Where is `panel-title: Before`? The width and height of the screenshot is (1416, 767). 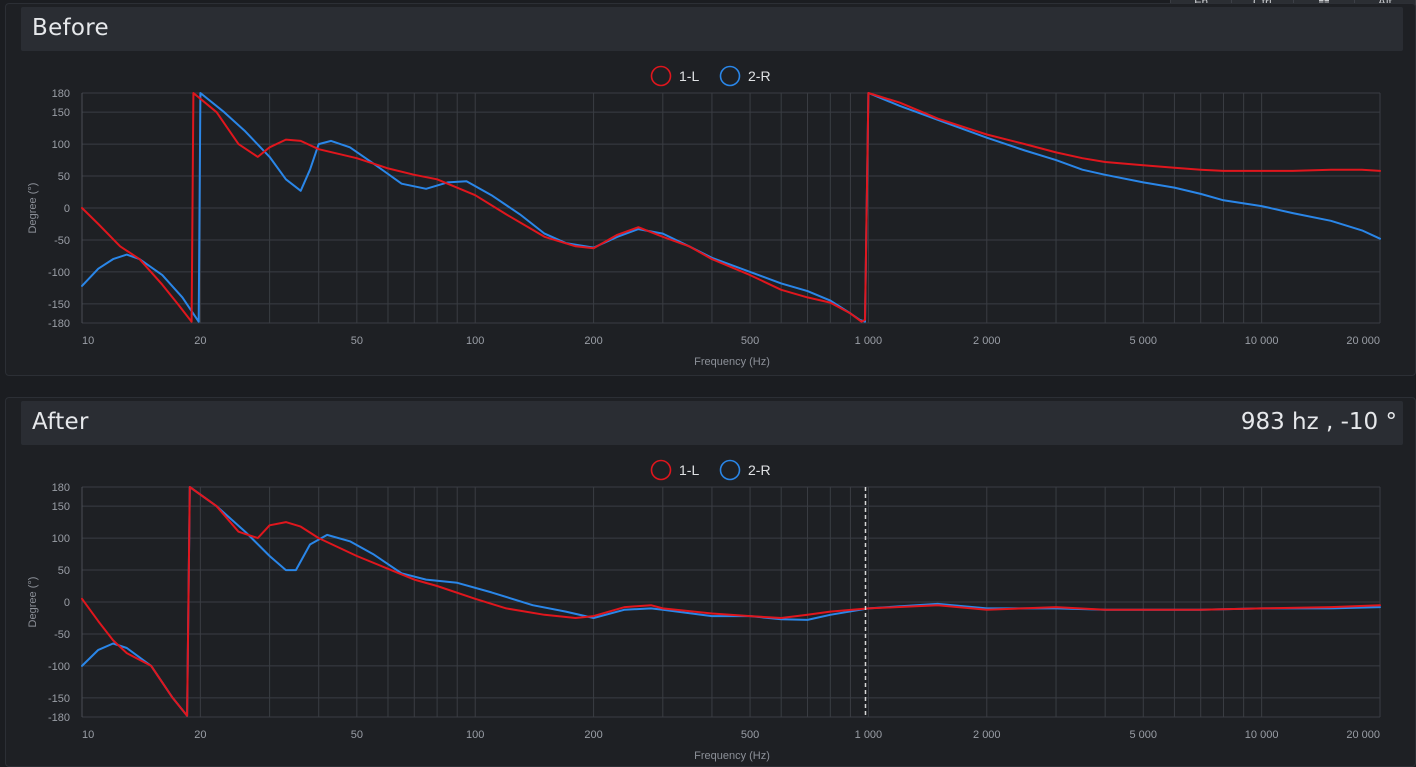
panel-title: Before is located at coordinates (70, 28).